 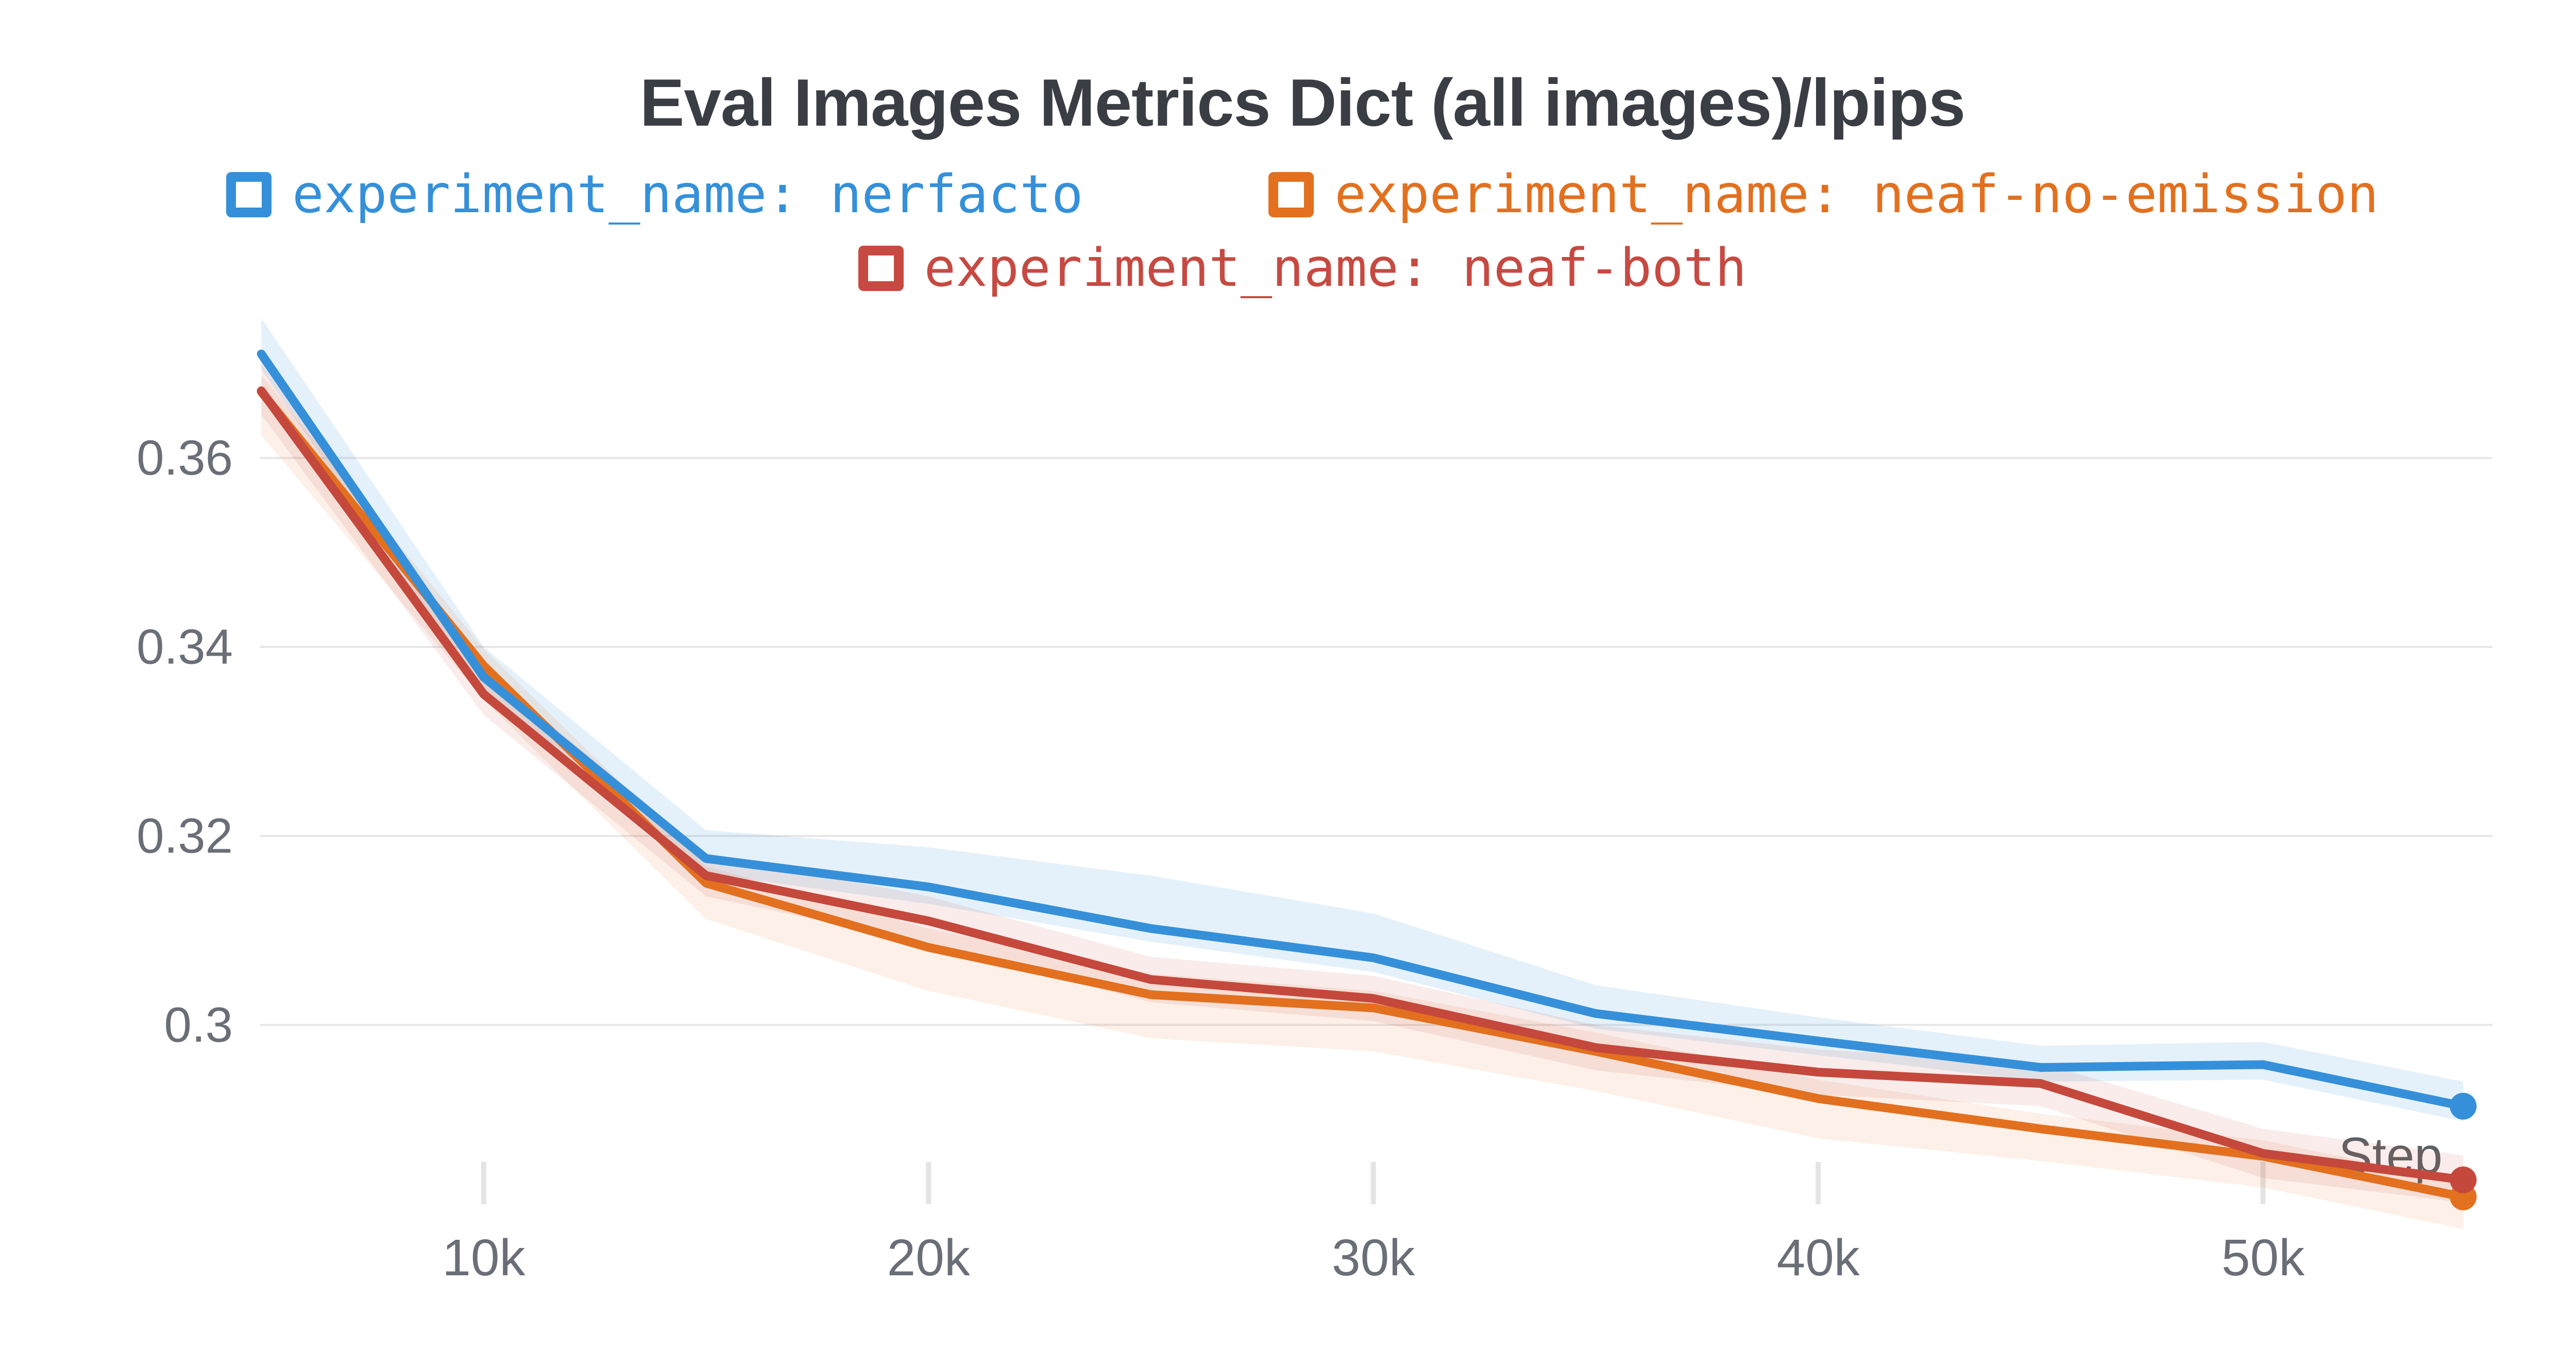 I want to click on x-axis-tick-label: 10k, so click(x=484, y=1258).